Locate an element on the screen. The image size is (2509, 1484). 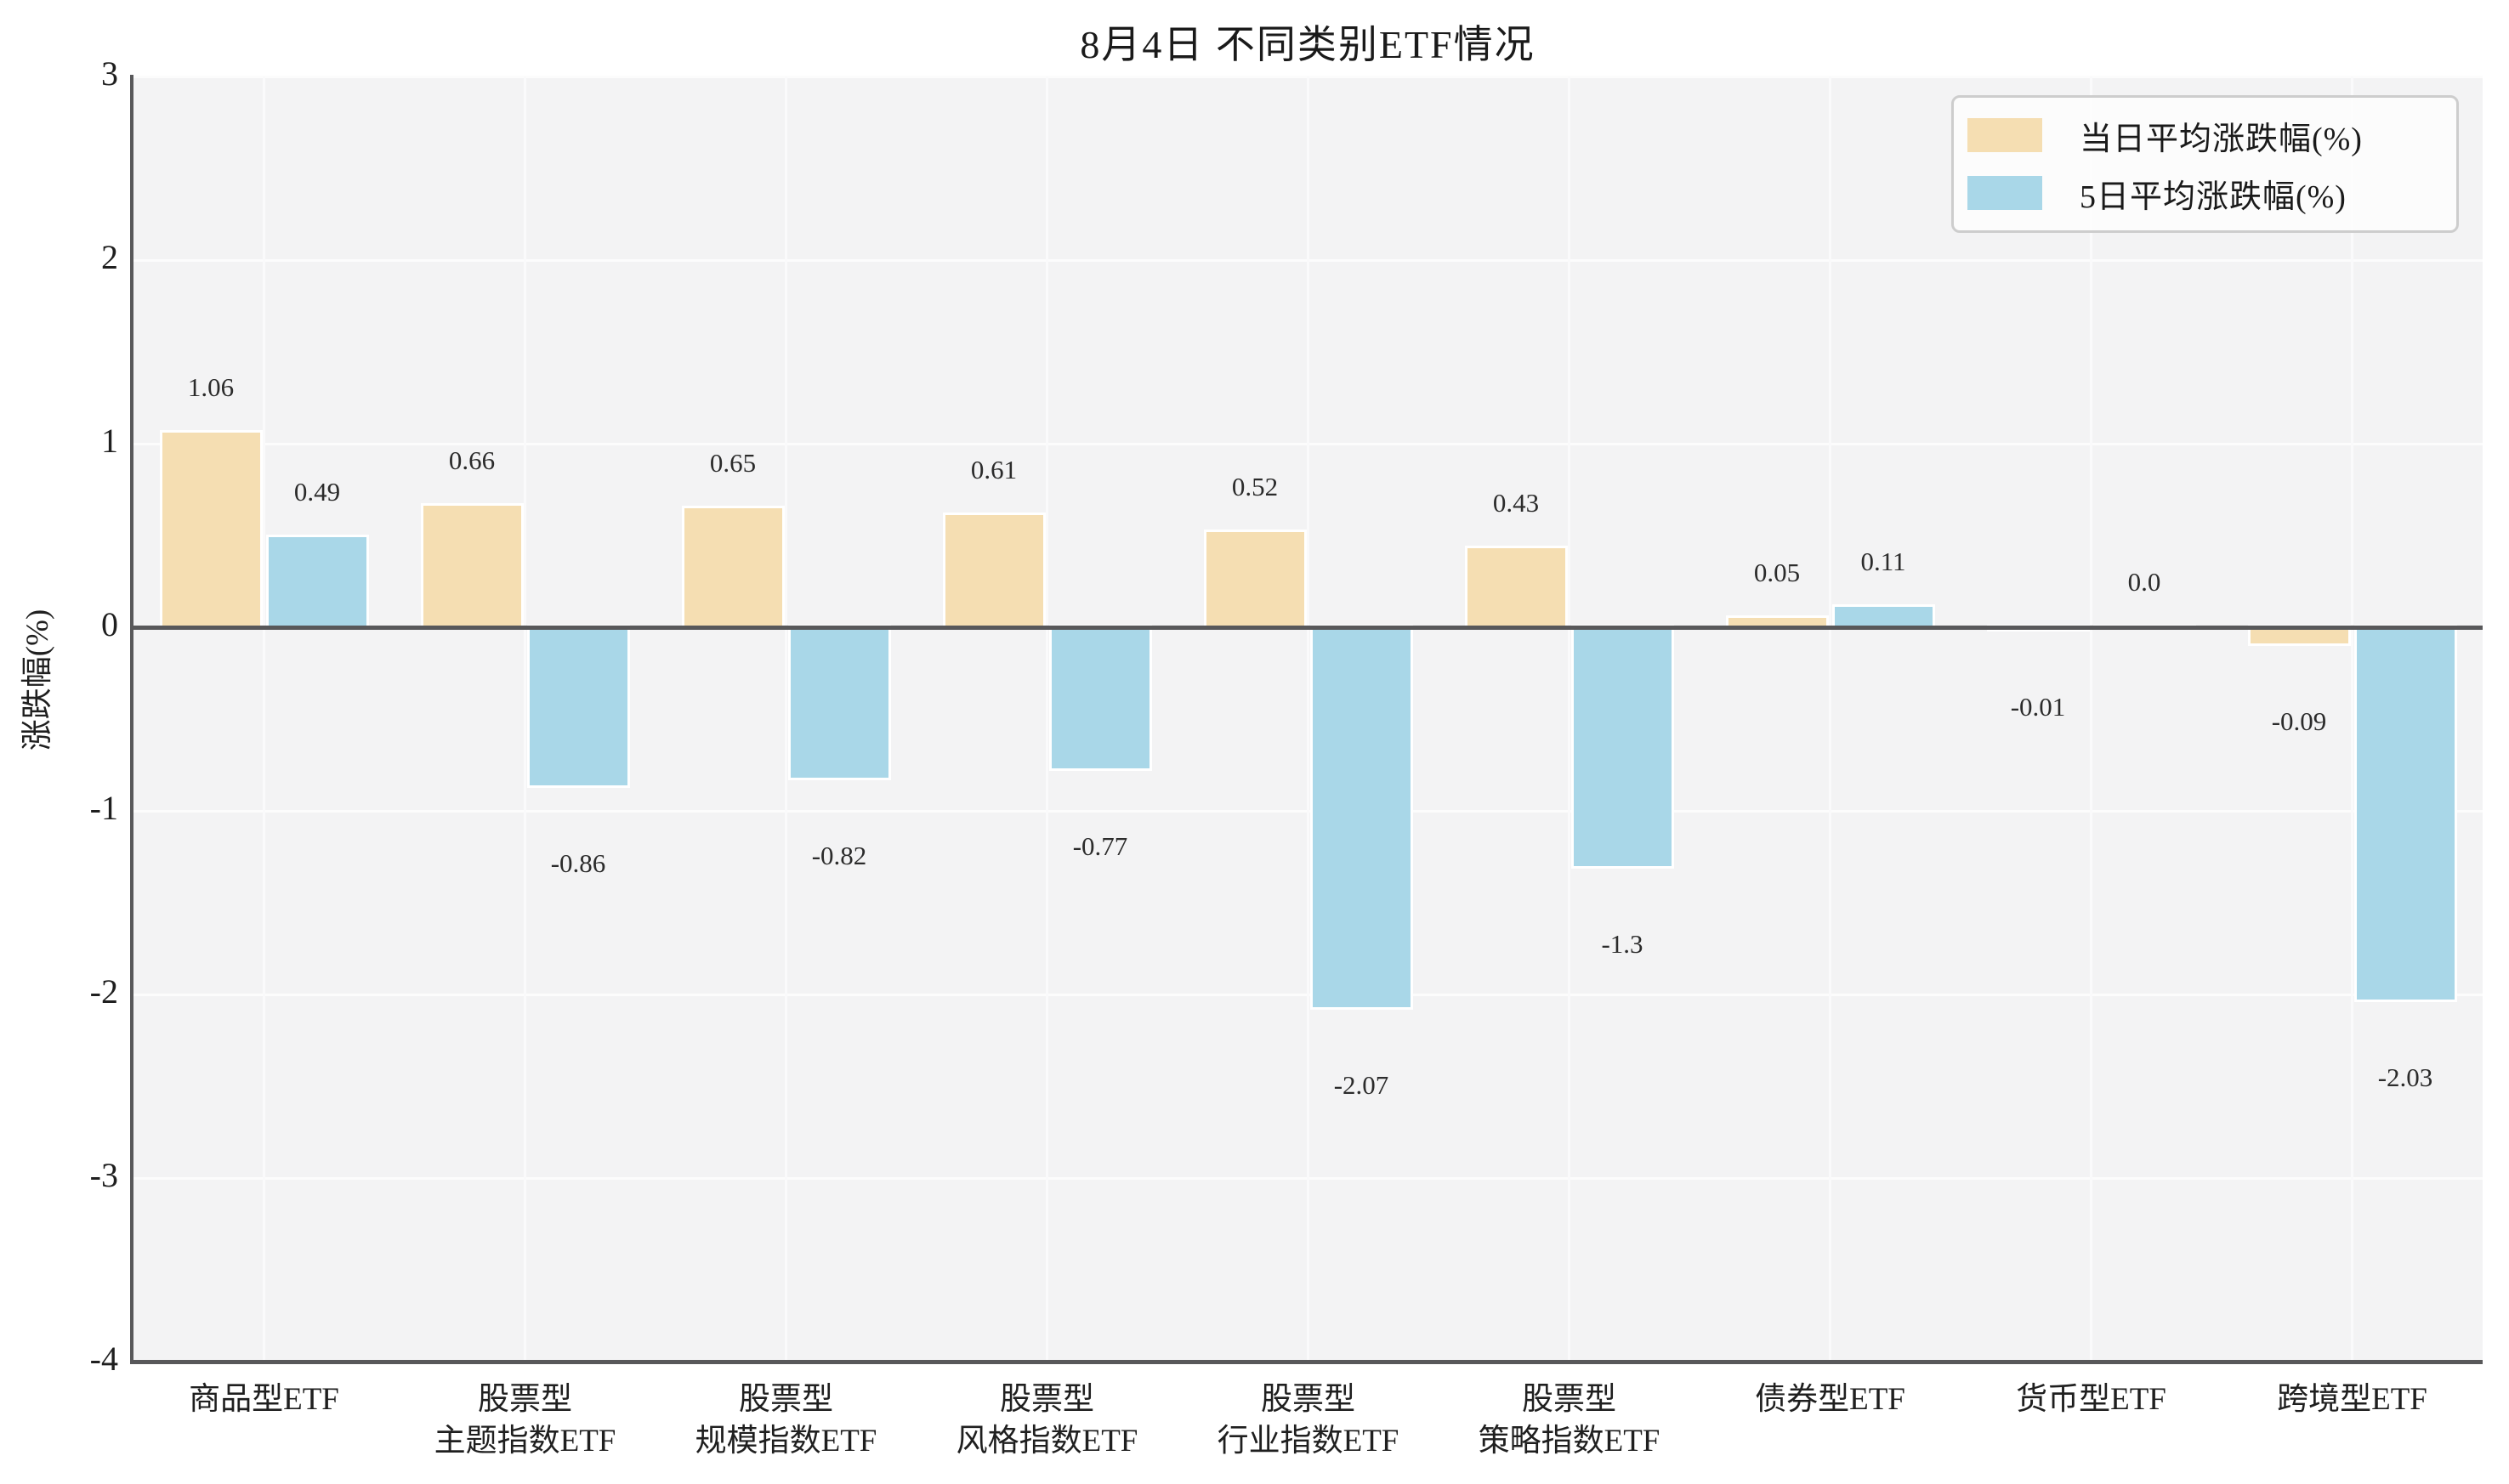
bar-value-label: -0.01 is located at coordinates (2038, 707).